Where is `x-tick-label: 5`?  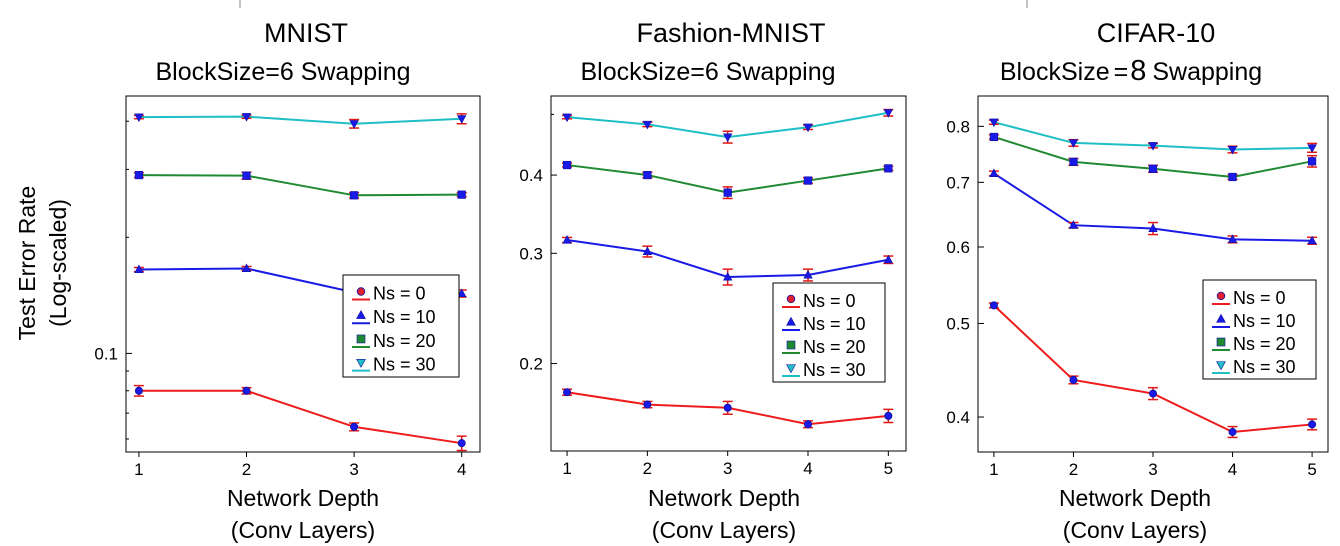
x-tick-label: 5 is located at coordinates (1311, 469).